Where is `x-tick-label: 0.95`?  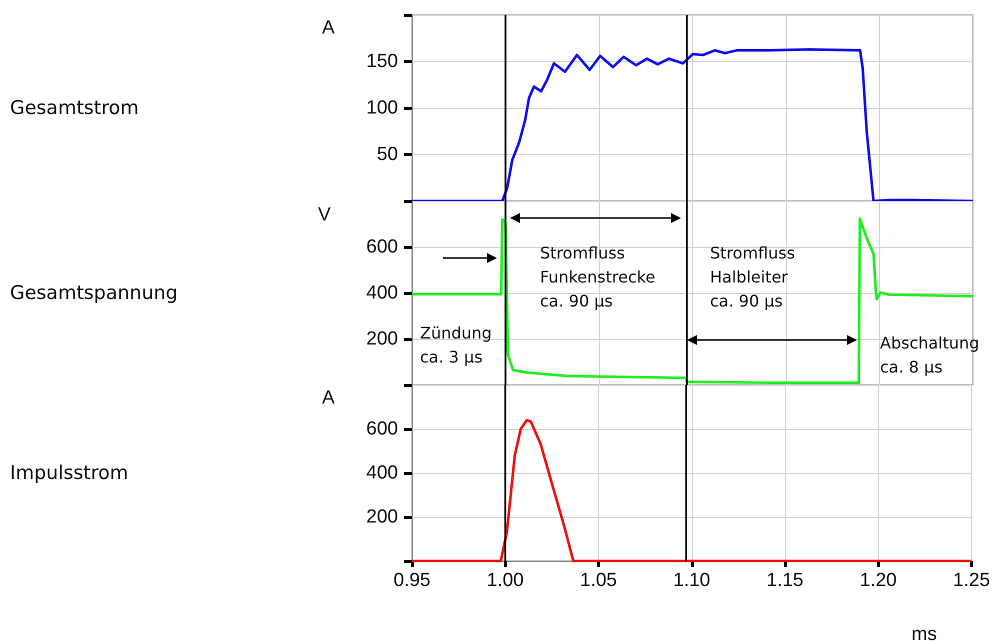 x-tick-label: 0.95 is located at coordinates (412, 580).